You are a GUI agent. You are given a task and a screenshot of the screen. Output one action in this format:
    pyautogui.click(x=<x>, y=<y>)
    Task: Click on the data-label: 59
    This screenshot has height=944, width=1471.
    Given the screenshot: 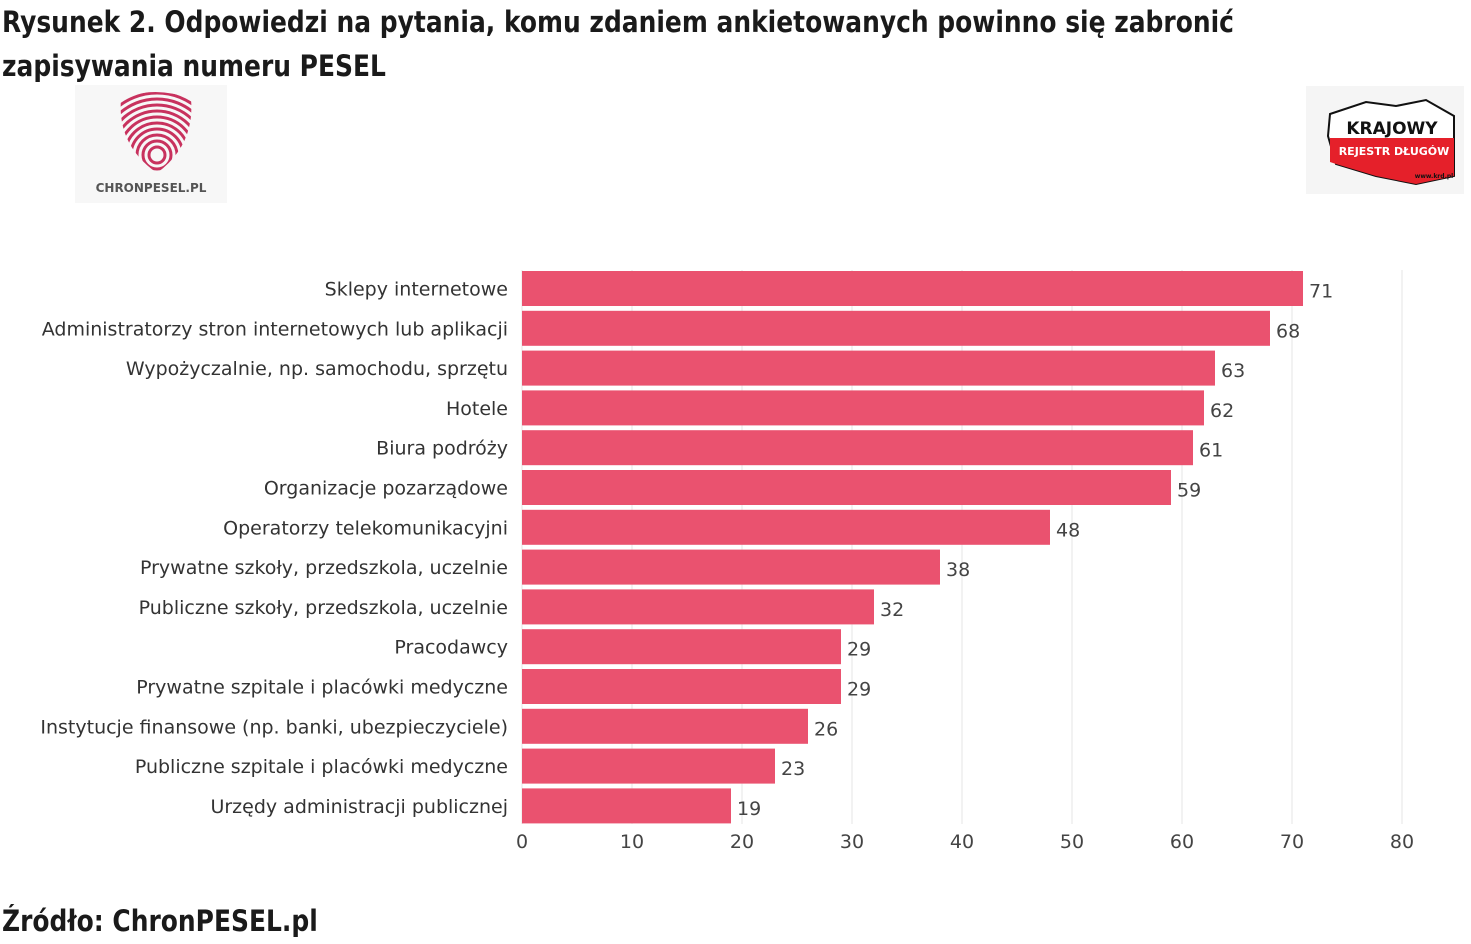 What is the action you would take?
    pyautogui.click(x=1189, y=491)
    